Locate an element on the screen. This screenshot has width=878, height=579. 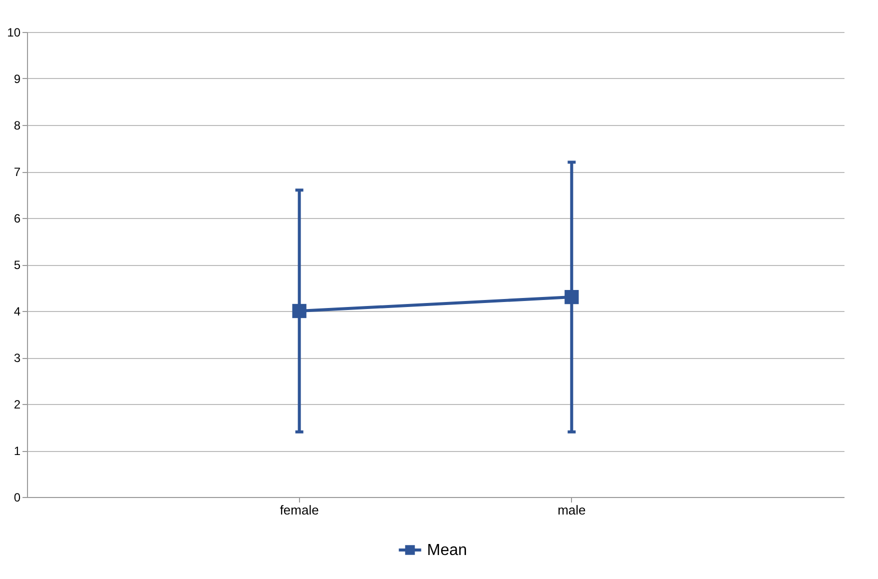
y-tick-label: 2 is located at coordinates (17, 405).